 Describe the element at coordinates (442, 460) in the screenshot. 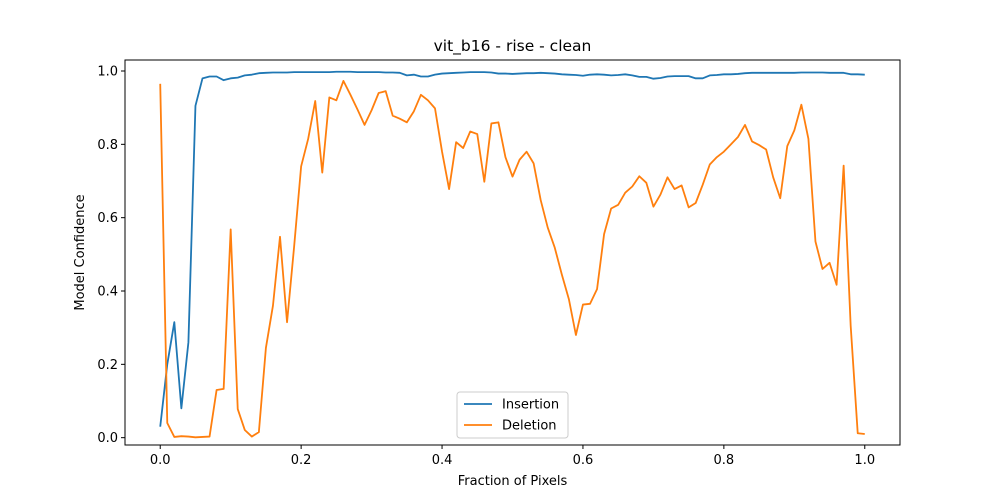

I see `x-tick-label: 0.4` at that location.